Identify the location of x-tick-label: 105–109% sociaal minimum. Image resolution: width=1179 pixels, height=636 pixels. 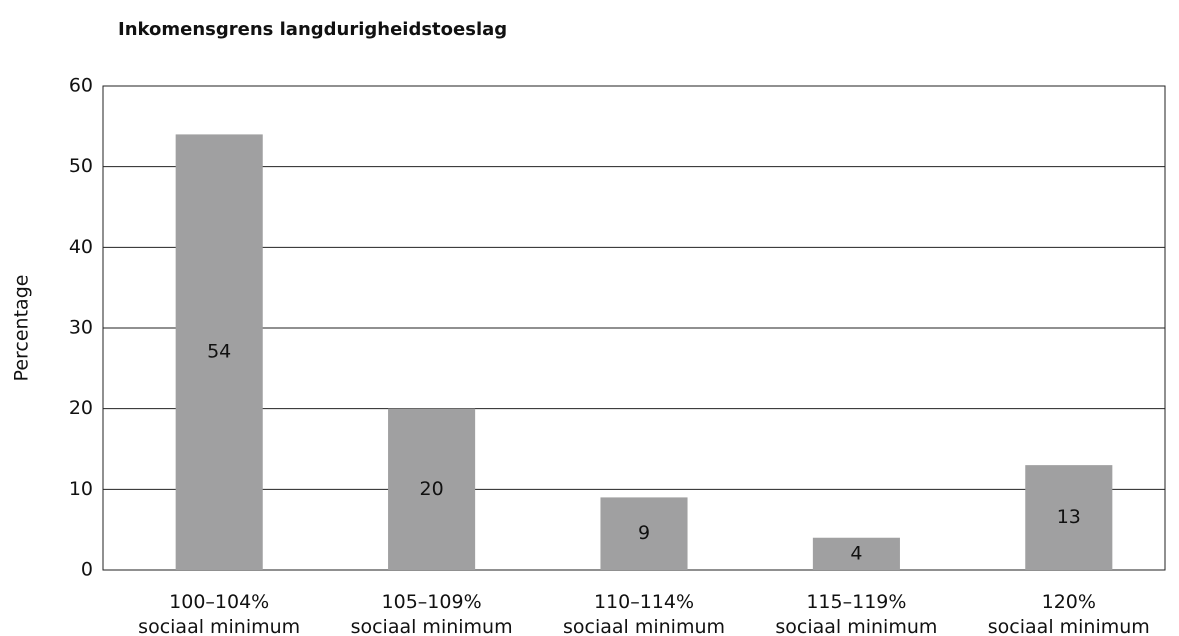
(432, 613).